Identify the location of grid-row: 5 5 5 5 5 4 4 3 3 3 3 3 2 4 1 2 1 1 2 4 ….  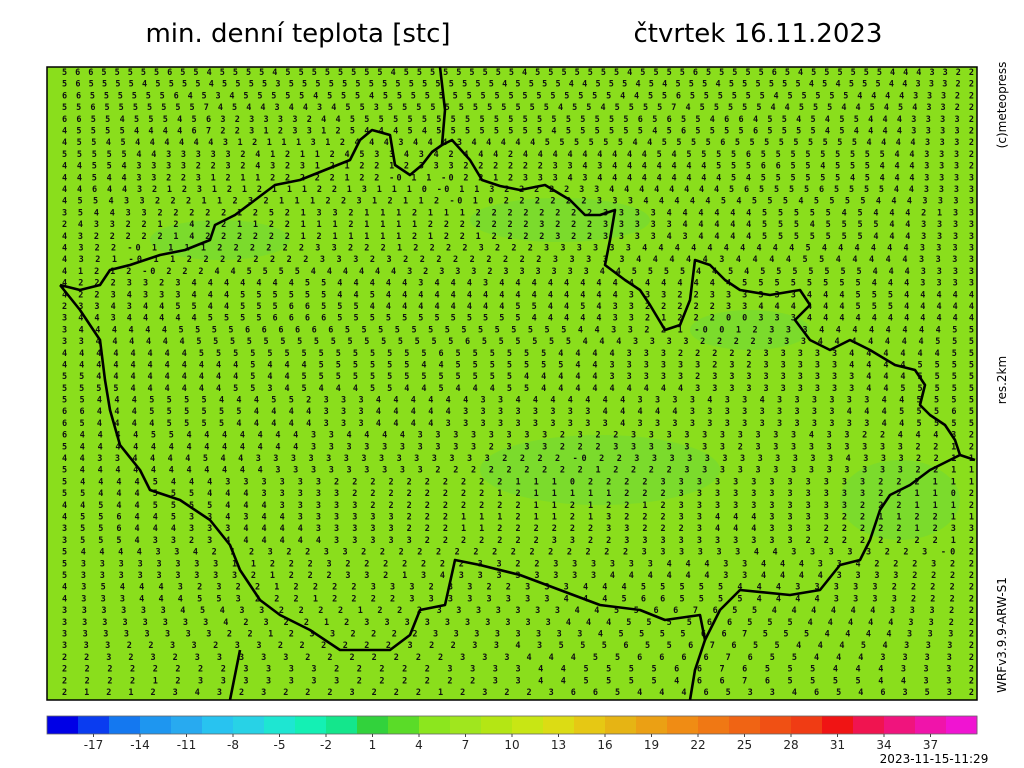
(518, 155).